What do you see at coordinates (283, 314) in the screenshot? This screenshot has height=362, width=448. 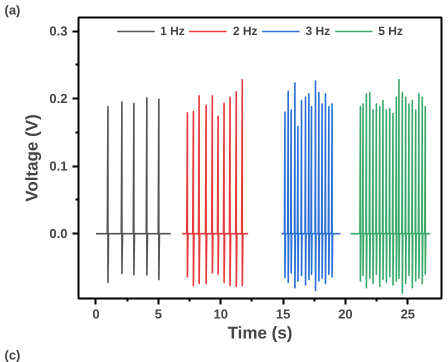 I see `x-tick-label: 15` at bounding box center [283, 314].